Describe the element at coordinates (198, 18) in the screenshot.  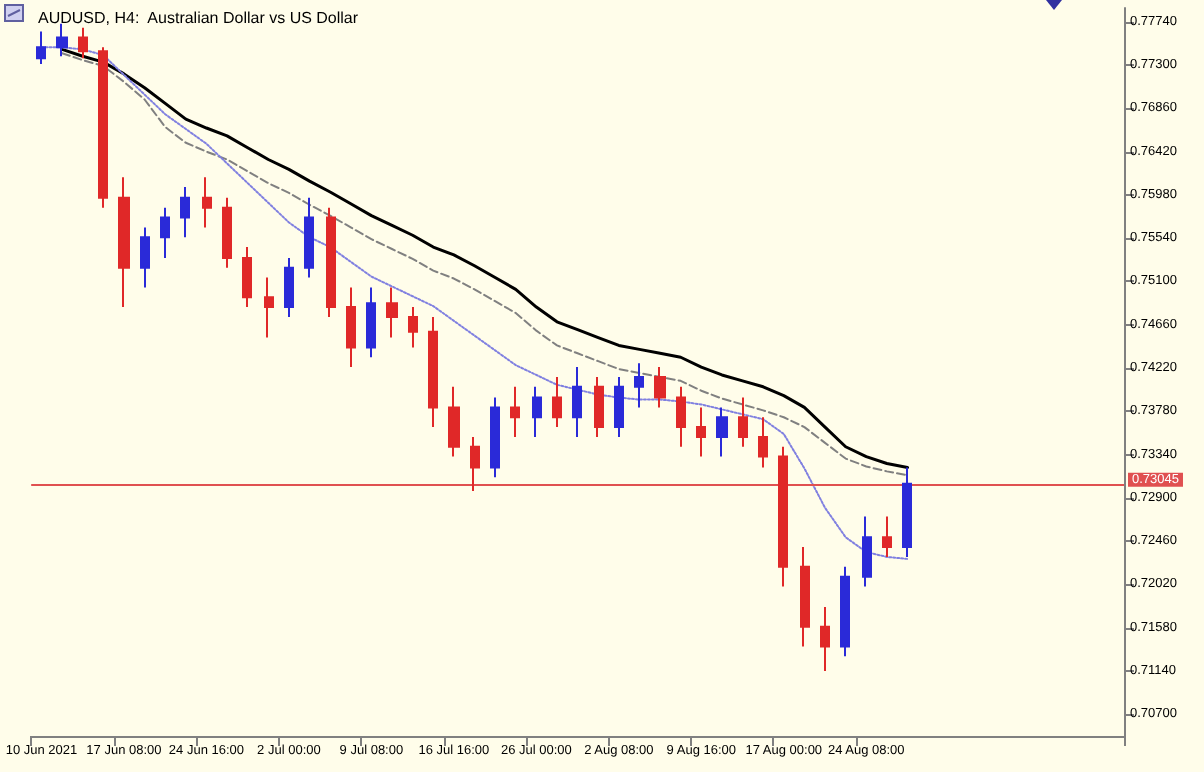
I see `chart-title: AUDUSD, H4: Australian Dollar vs US Dollar` at that location.